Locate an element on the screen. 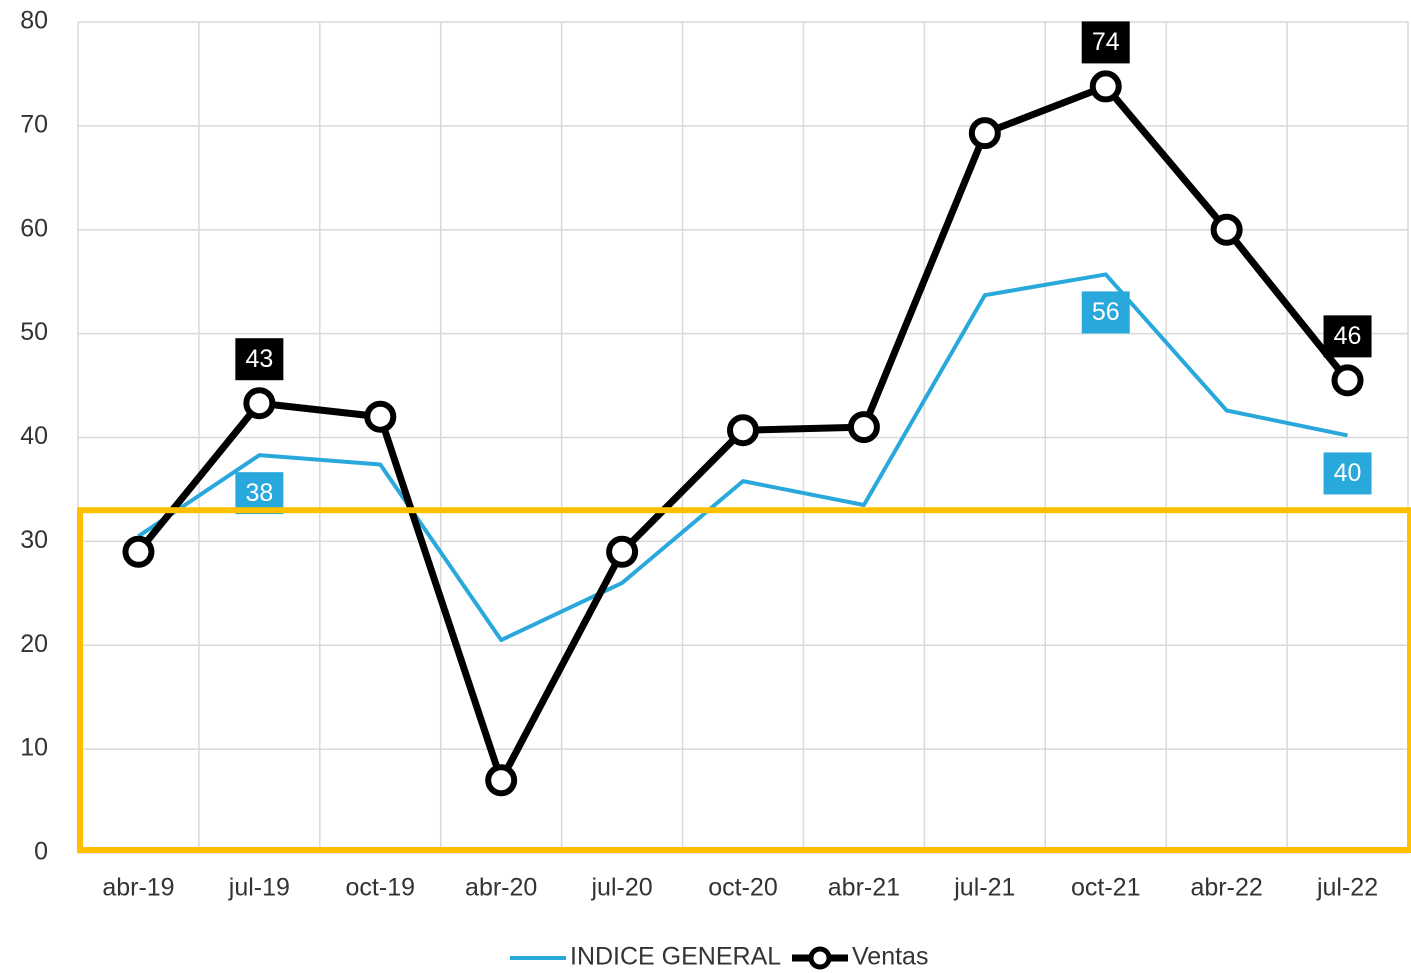 Image resolution: width=1411 pixels, height=973 pixels. y-tick-label: 80 is located at coordinates (34, 21).